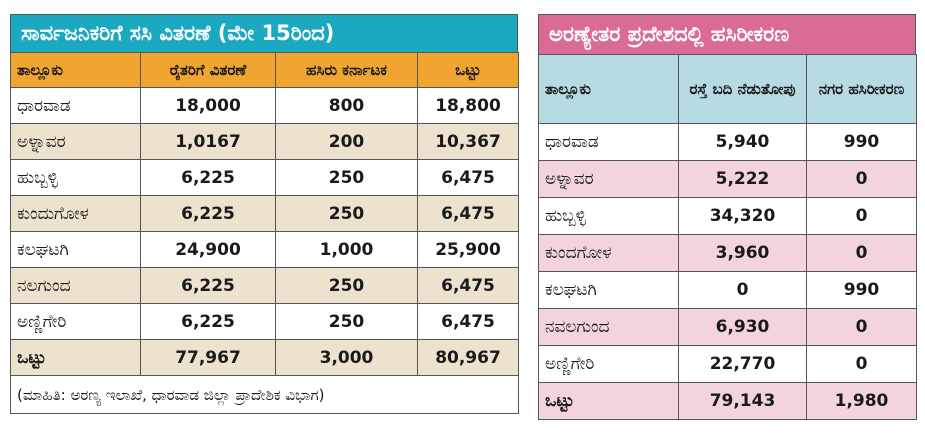 The height and width of the screenshot is (441, 925). I want to click on total-urban-greening: 1,980, so click(861, 401).